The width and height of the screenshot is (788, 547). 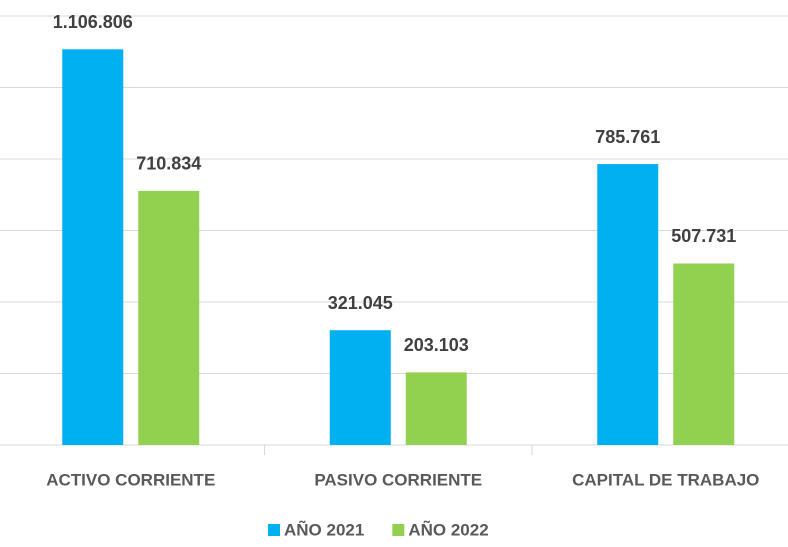 What do you see at coordinates (436, 345) in the screenshot?
I see `value-label: 203.103` at bounding box center [436, 345].